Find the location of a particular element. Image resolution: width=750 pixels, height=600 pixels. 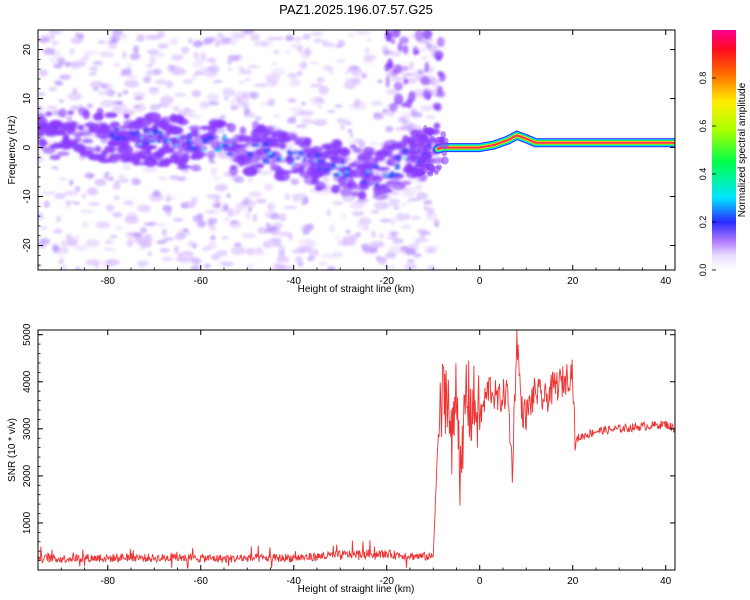

x-tick-label: -20 is located at coordinates (386, 281).